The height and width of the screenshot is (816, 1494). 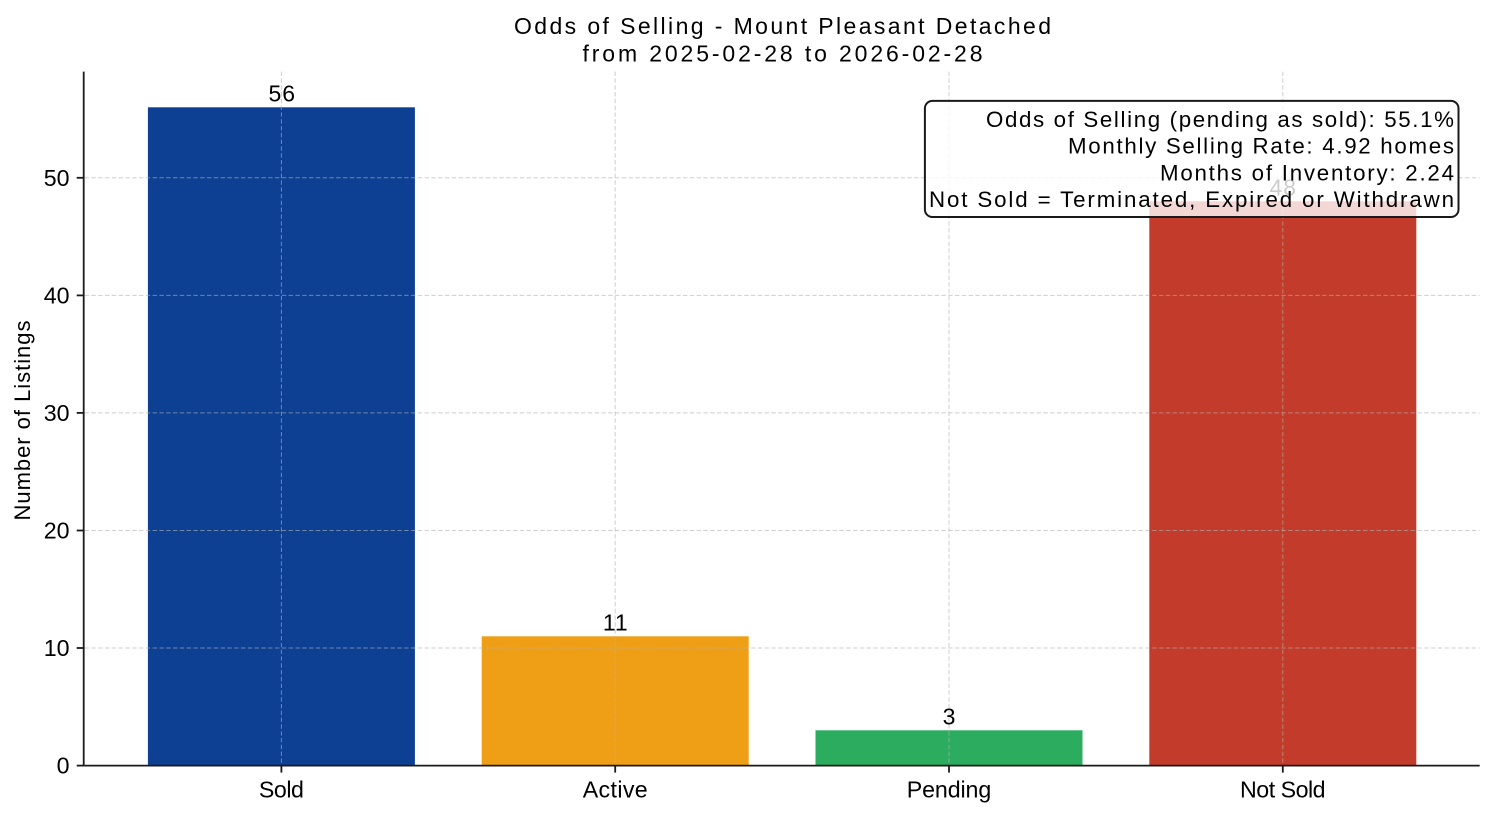 What do you see at coordinates (57, 295) in the screenshot?
I see `svg-text: 40` at bounding box center [57, 295].